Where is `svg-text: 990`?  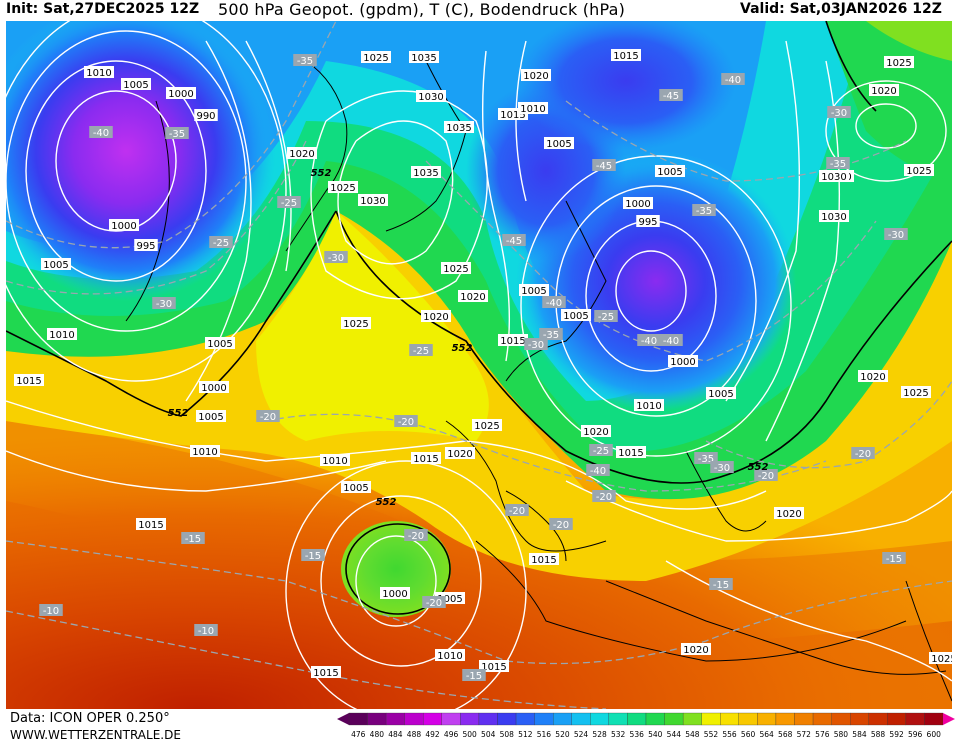 svg-text: 990 is located at coordinates (205, 116).